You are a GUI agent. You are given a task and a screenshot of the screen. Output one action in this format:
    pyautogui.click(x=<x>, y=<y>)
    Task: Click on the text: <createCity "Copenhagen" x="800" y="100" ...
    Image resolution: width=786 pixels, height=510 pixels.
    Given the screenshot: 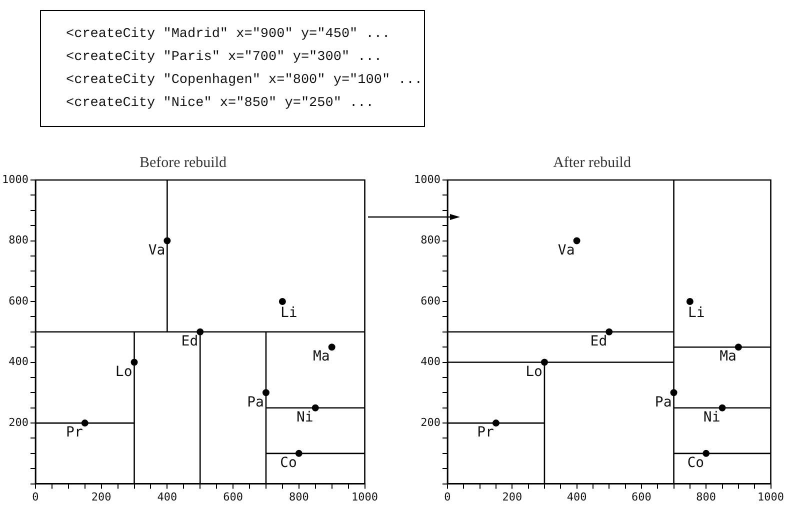 What is the action you would take?
    pyautogui.click(x=245, y=81)
    